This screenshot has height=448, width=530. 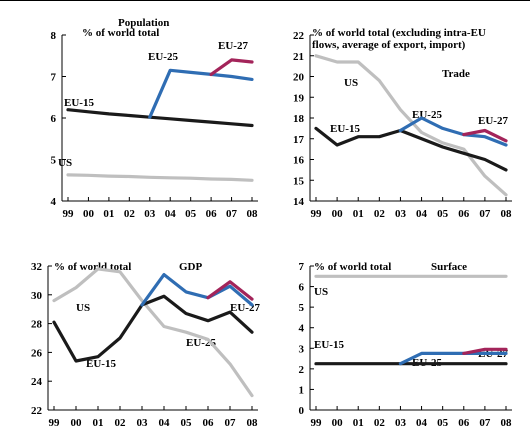 I want to click on panel-unit-label-line2: flows, average of export, import), so click(x=389, y=45).